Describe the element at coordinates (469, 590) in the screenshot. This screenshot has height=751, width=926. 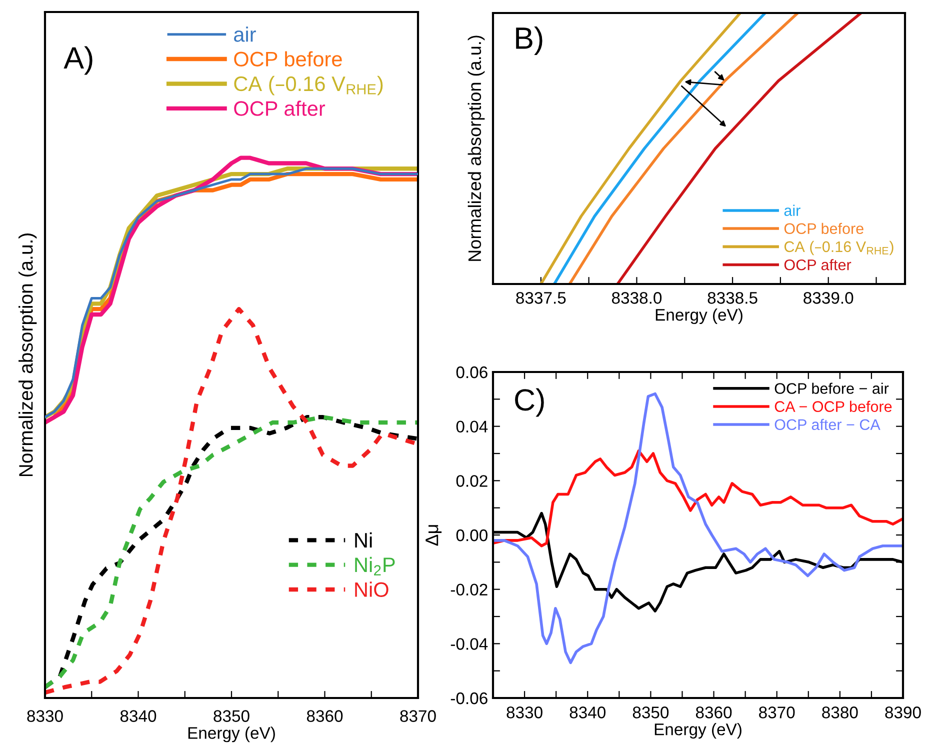
I see `y-tick-label: -0.02` at that location.